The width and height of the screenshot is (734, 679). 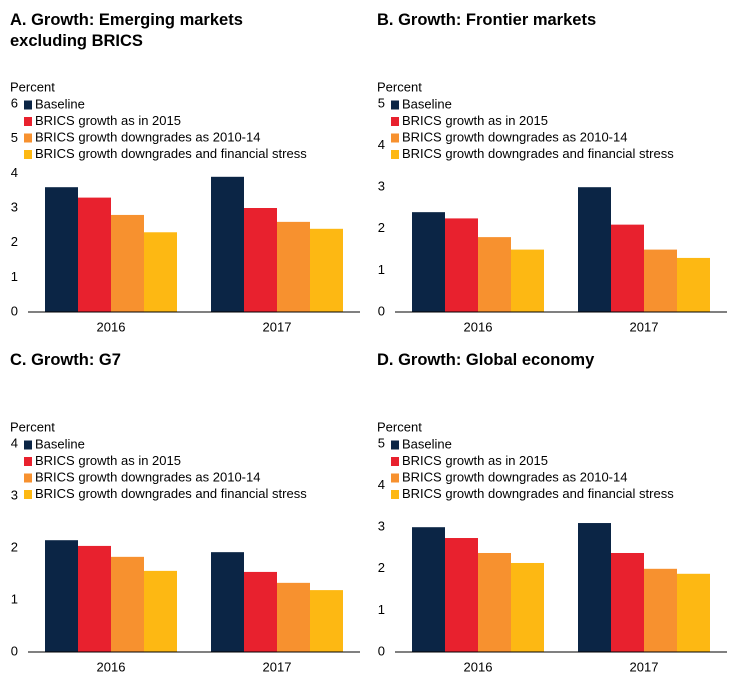 I want to click on chart-title: D. Growth: Global economy, so click(x=486, y=360).